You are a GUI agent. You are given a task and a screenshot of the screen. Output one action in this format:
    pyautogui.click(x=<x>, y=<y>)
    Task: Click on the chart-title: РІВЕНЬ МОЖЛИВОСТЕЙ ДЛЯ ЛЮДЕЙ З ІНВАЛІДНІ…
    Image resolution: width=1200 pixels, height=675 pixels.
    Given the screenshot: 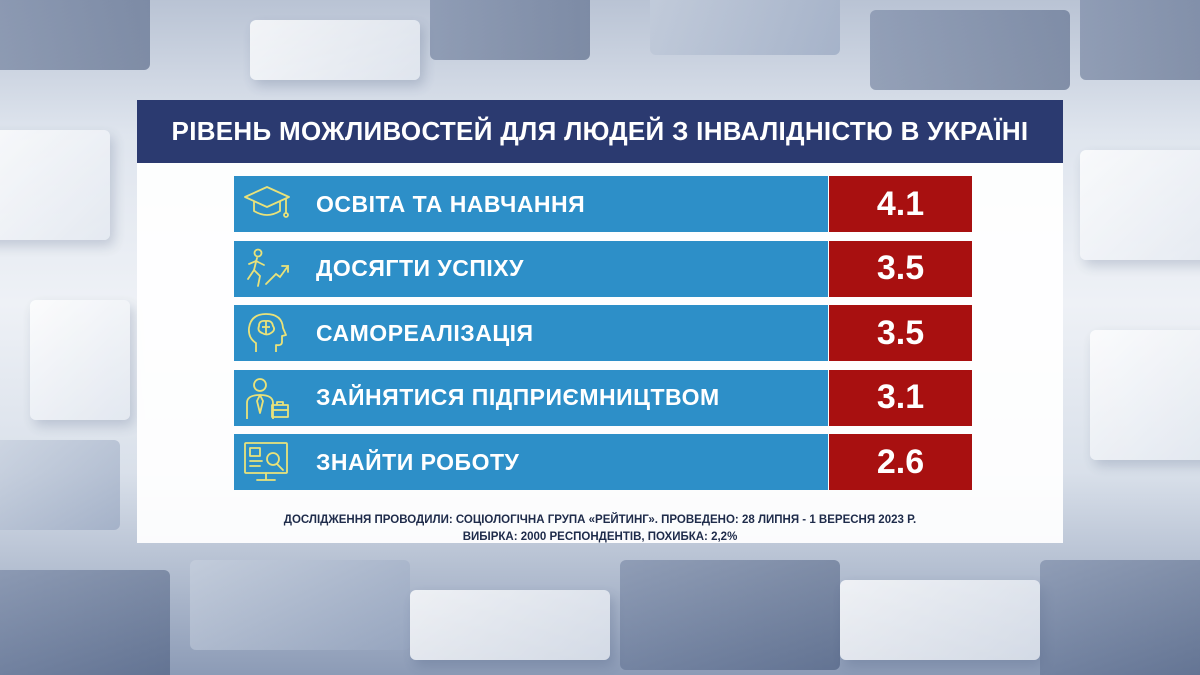 What is the action you would take?
    pyautogui.click(x=600, y=131)
    